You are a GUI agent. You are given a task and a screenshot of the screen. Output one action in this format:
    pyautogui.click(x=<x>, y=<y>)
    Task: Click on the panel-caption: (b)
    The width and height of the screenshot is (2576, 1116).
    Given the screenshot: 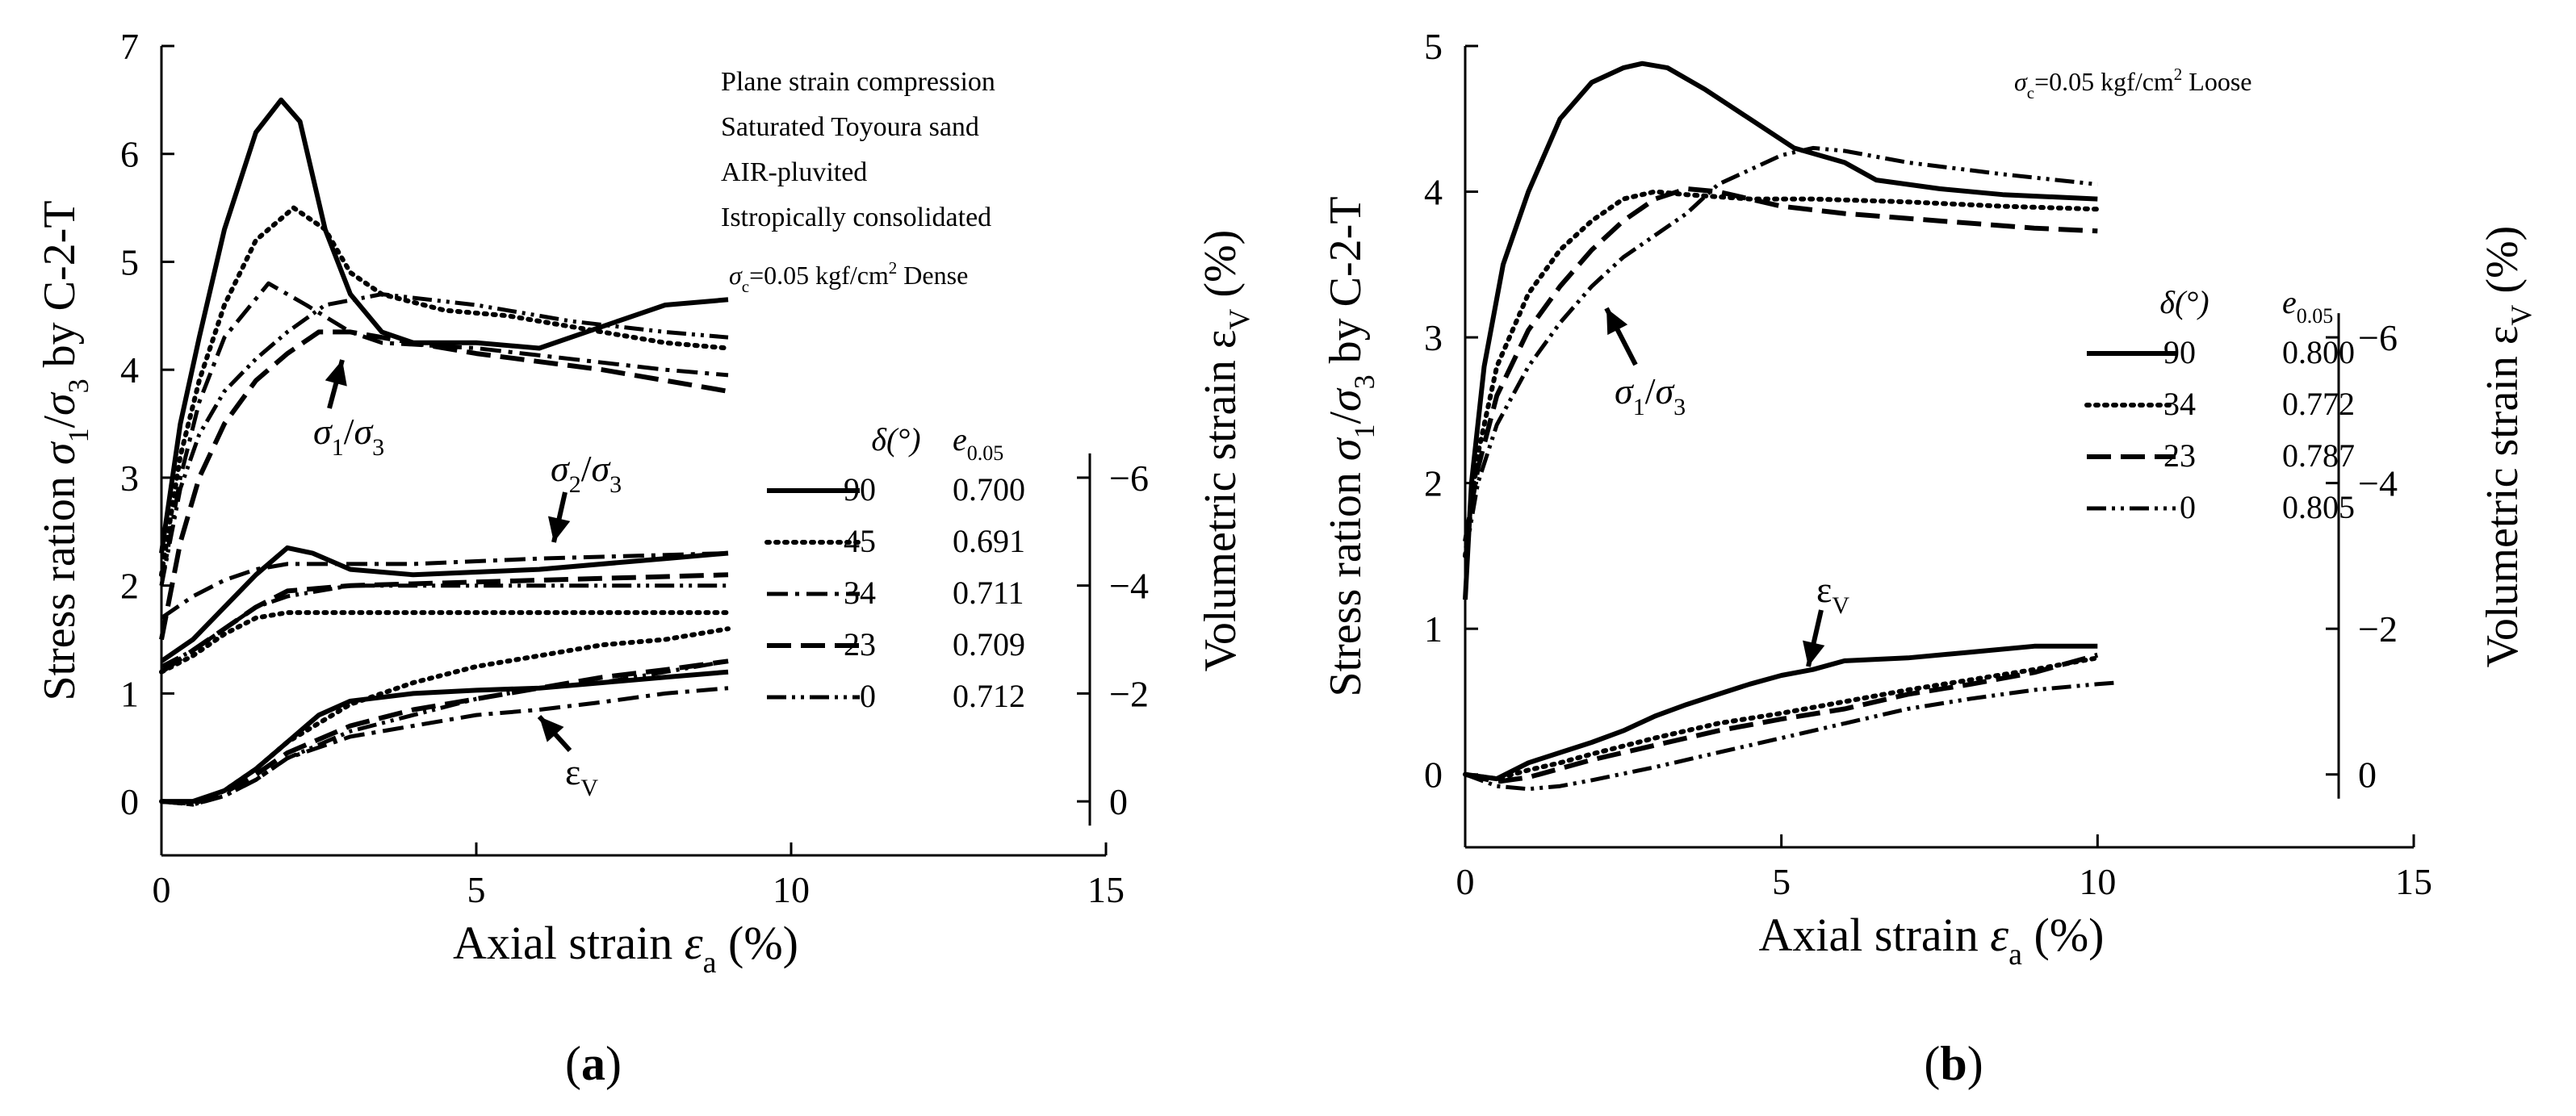 What is the action you would take?
    pyautogui.click(x=1953, y=1063)
    